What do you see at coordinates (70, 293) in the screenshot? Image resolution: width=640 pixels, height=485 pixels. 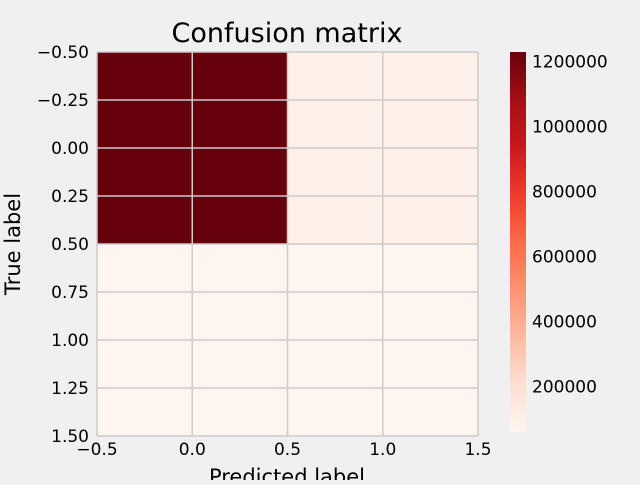 I see `y-tick-label: 0.75` at bounding box center [70, 293].